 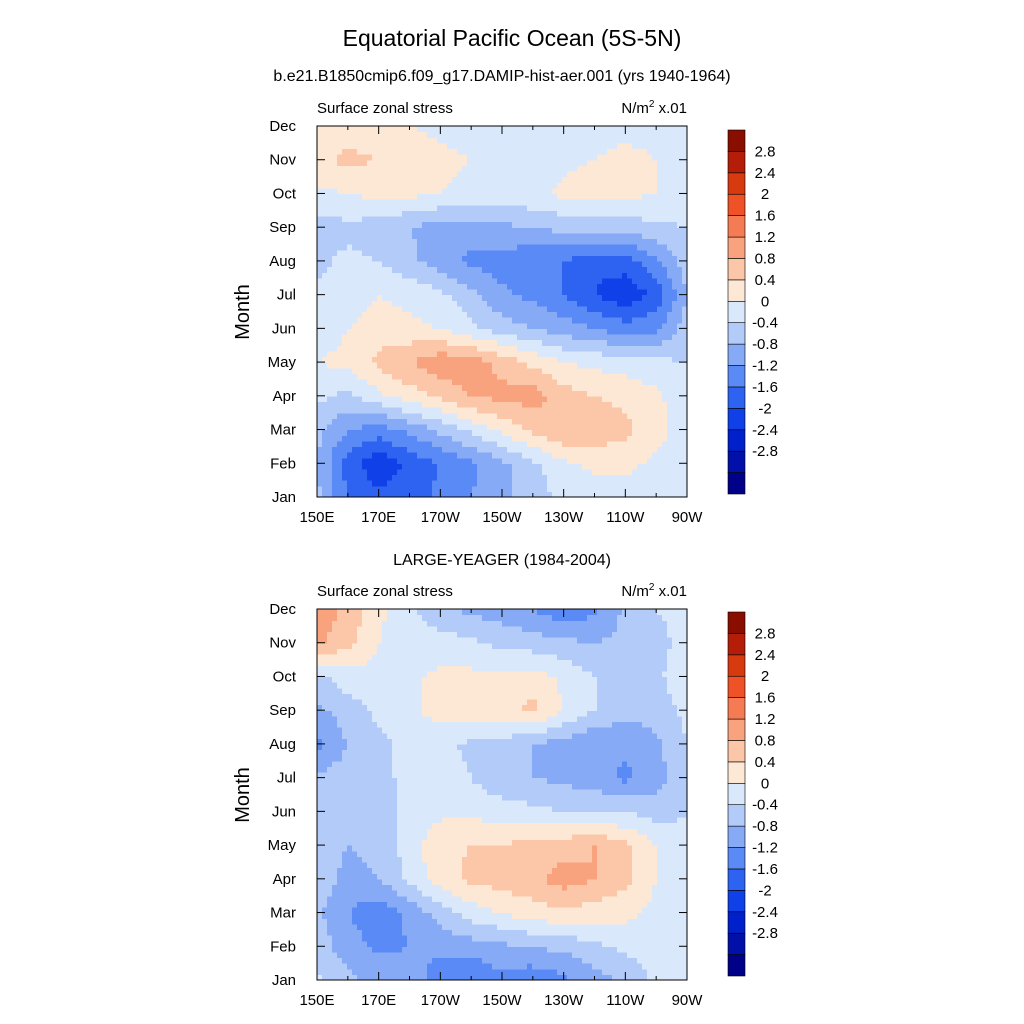 I want to click on y-tick-label: Jun, so click(x=284, y=328).